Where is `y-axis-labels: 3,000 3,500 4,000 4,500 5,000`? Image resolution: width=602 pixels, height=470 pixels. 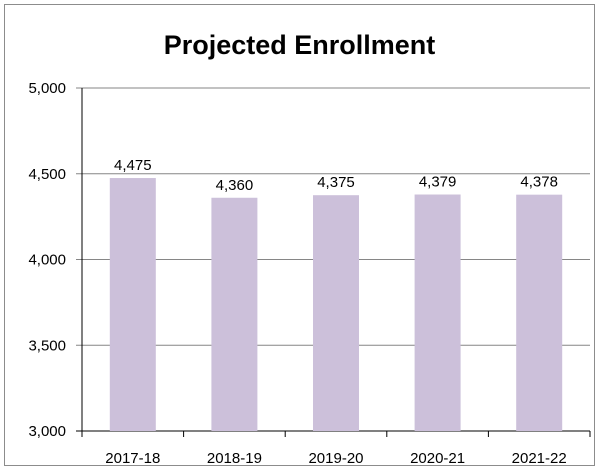
y-axis-labels: 3,000 3,500 4,000 4,500 5,000 is located at coordinates (47, 260).